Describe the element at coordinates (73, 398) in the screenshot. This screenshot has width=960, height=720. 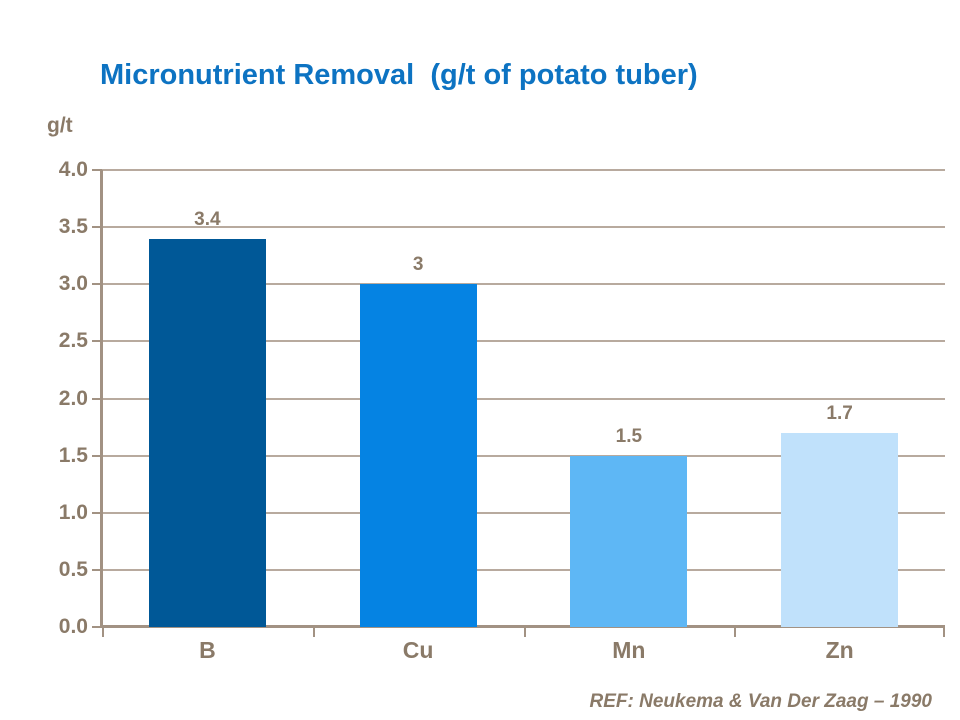
I see `y-tick-label: 2.0` at that location.